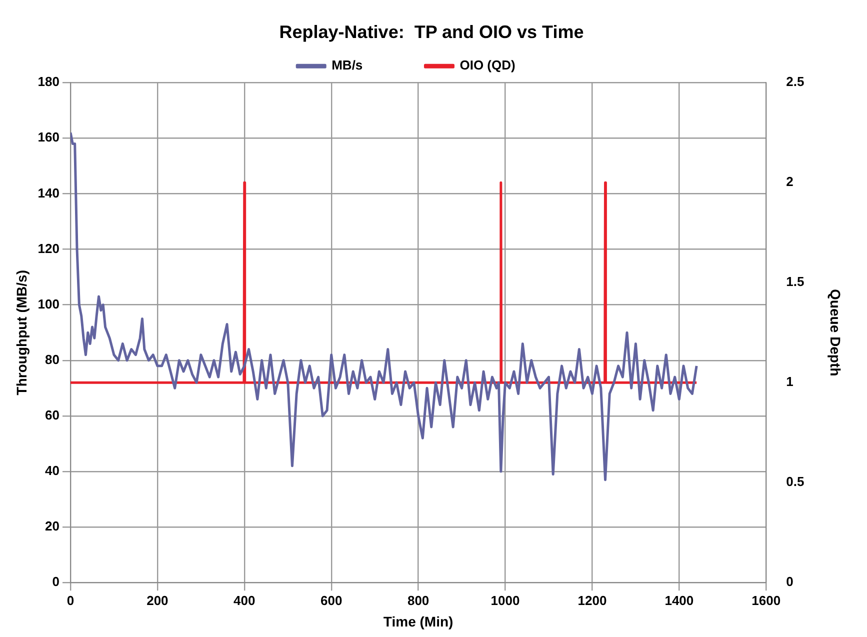  What do you see at coordinates (795, 282) in the screenshot?
I see `y2-tick-label: 1.5` at bounding box center [795, 282].